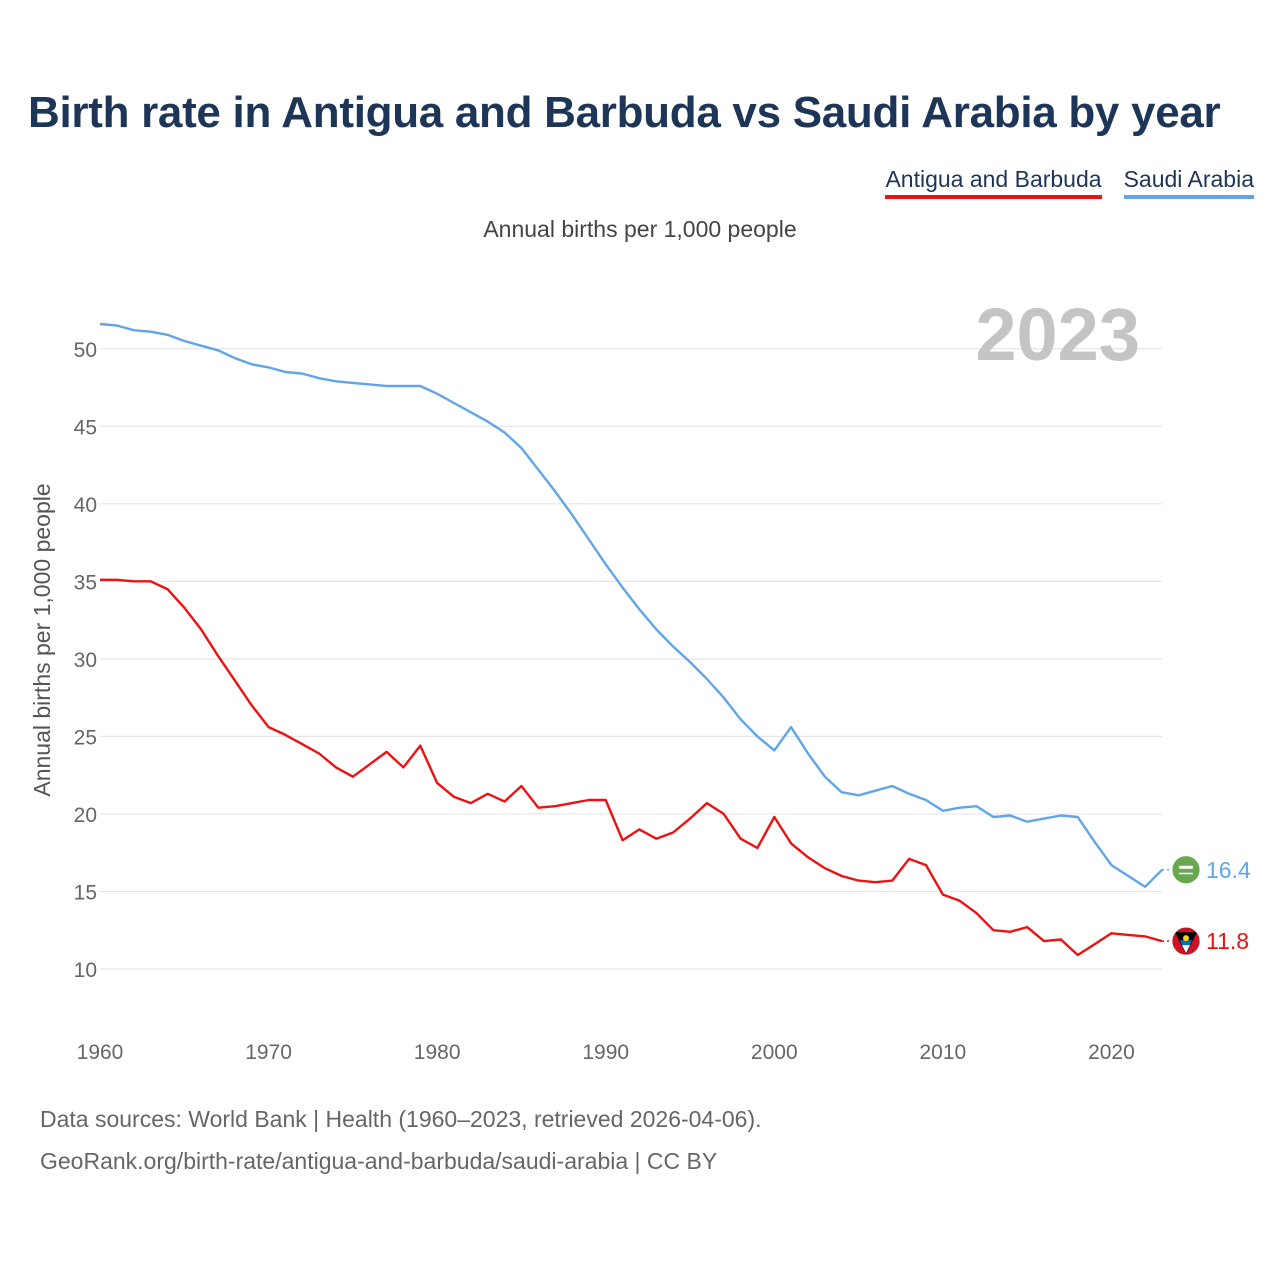  What do you see at coordinates (85, 427) in the screenshot?
I see `y-tick-label: 45` at bounding box center [85, 427].